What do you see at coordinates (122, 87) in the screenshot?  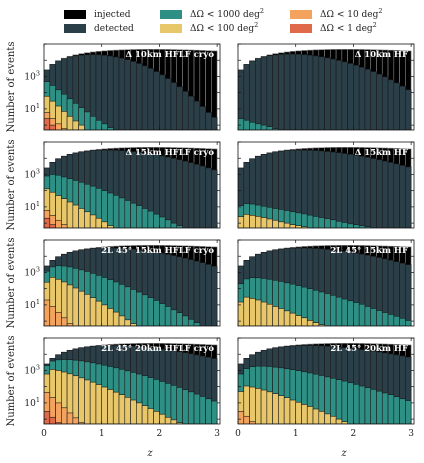 I see `panel: 101 103 Δ 10km HFLF cryo` at bounding box center [122, 87].